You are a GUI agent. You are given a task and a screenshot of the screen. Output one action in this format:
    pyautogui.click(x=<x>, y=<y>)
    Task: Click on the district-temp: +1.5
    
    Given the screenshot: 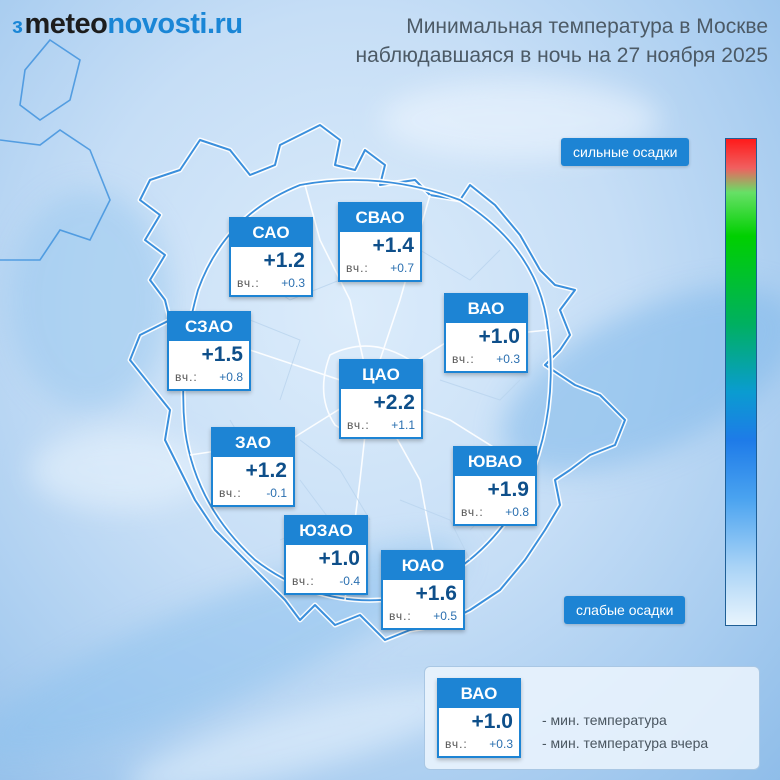 What is the action you would take?
    pyautogui.click(x=222, y=354)
    